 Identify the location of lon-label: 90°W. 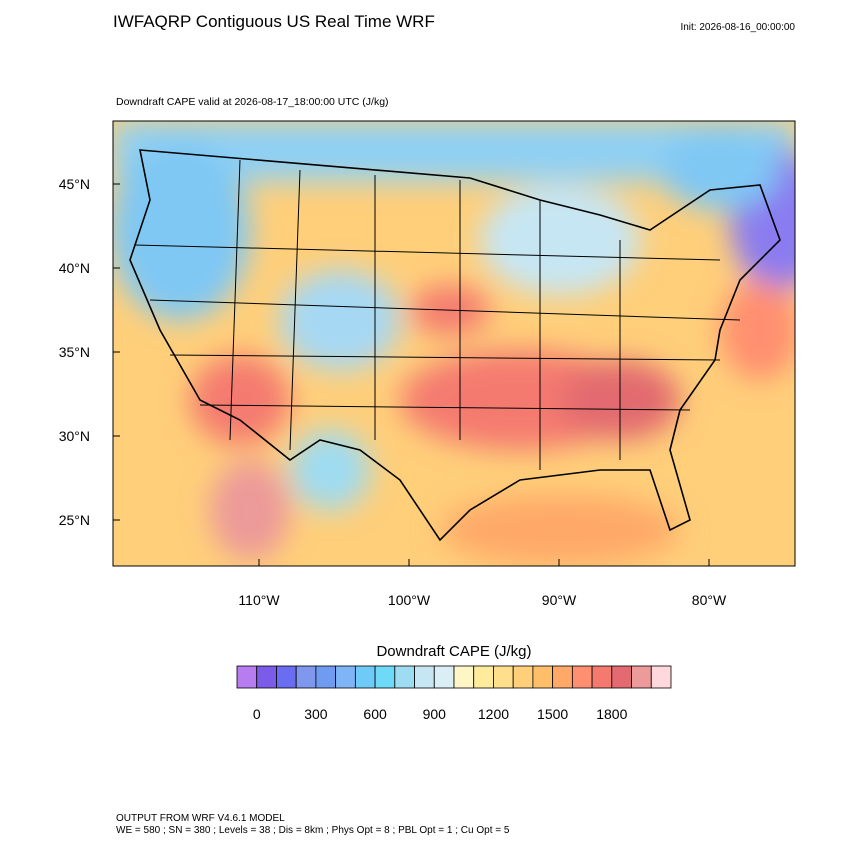
(559, 600).